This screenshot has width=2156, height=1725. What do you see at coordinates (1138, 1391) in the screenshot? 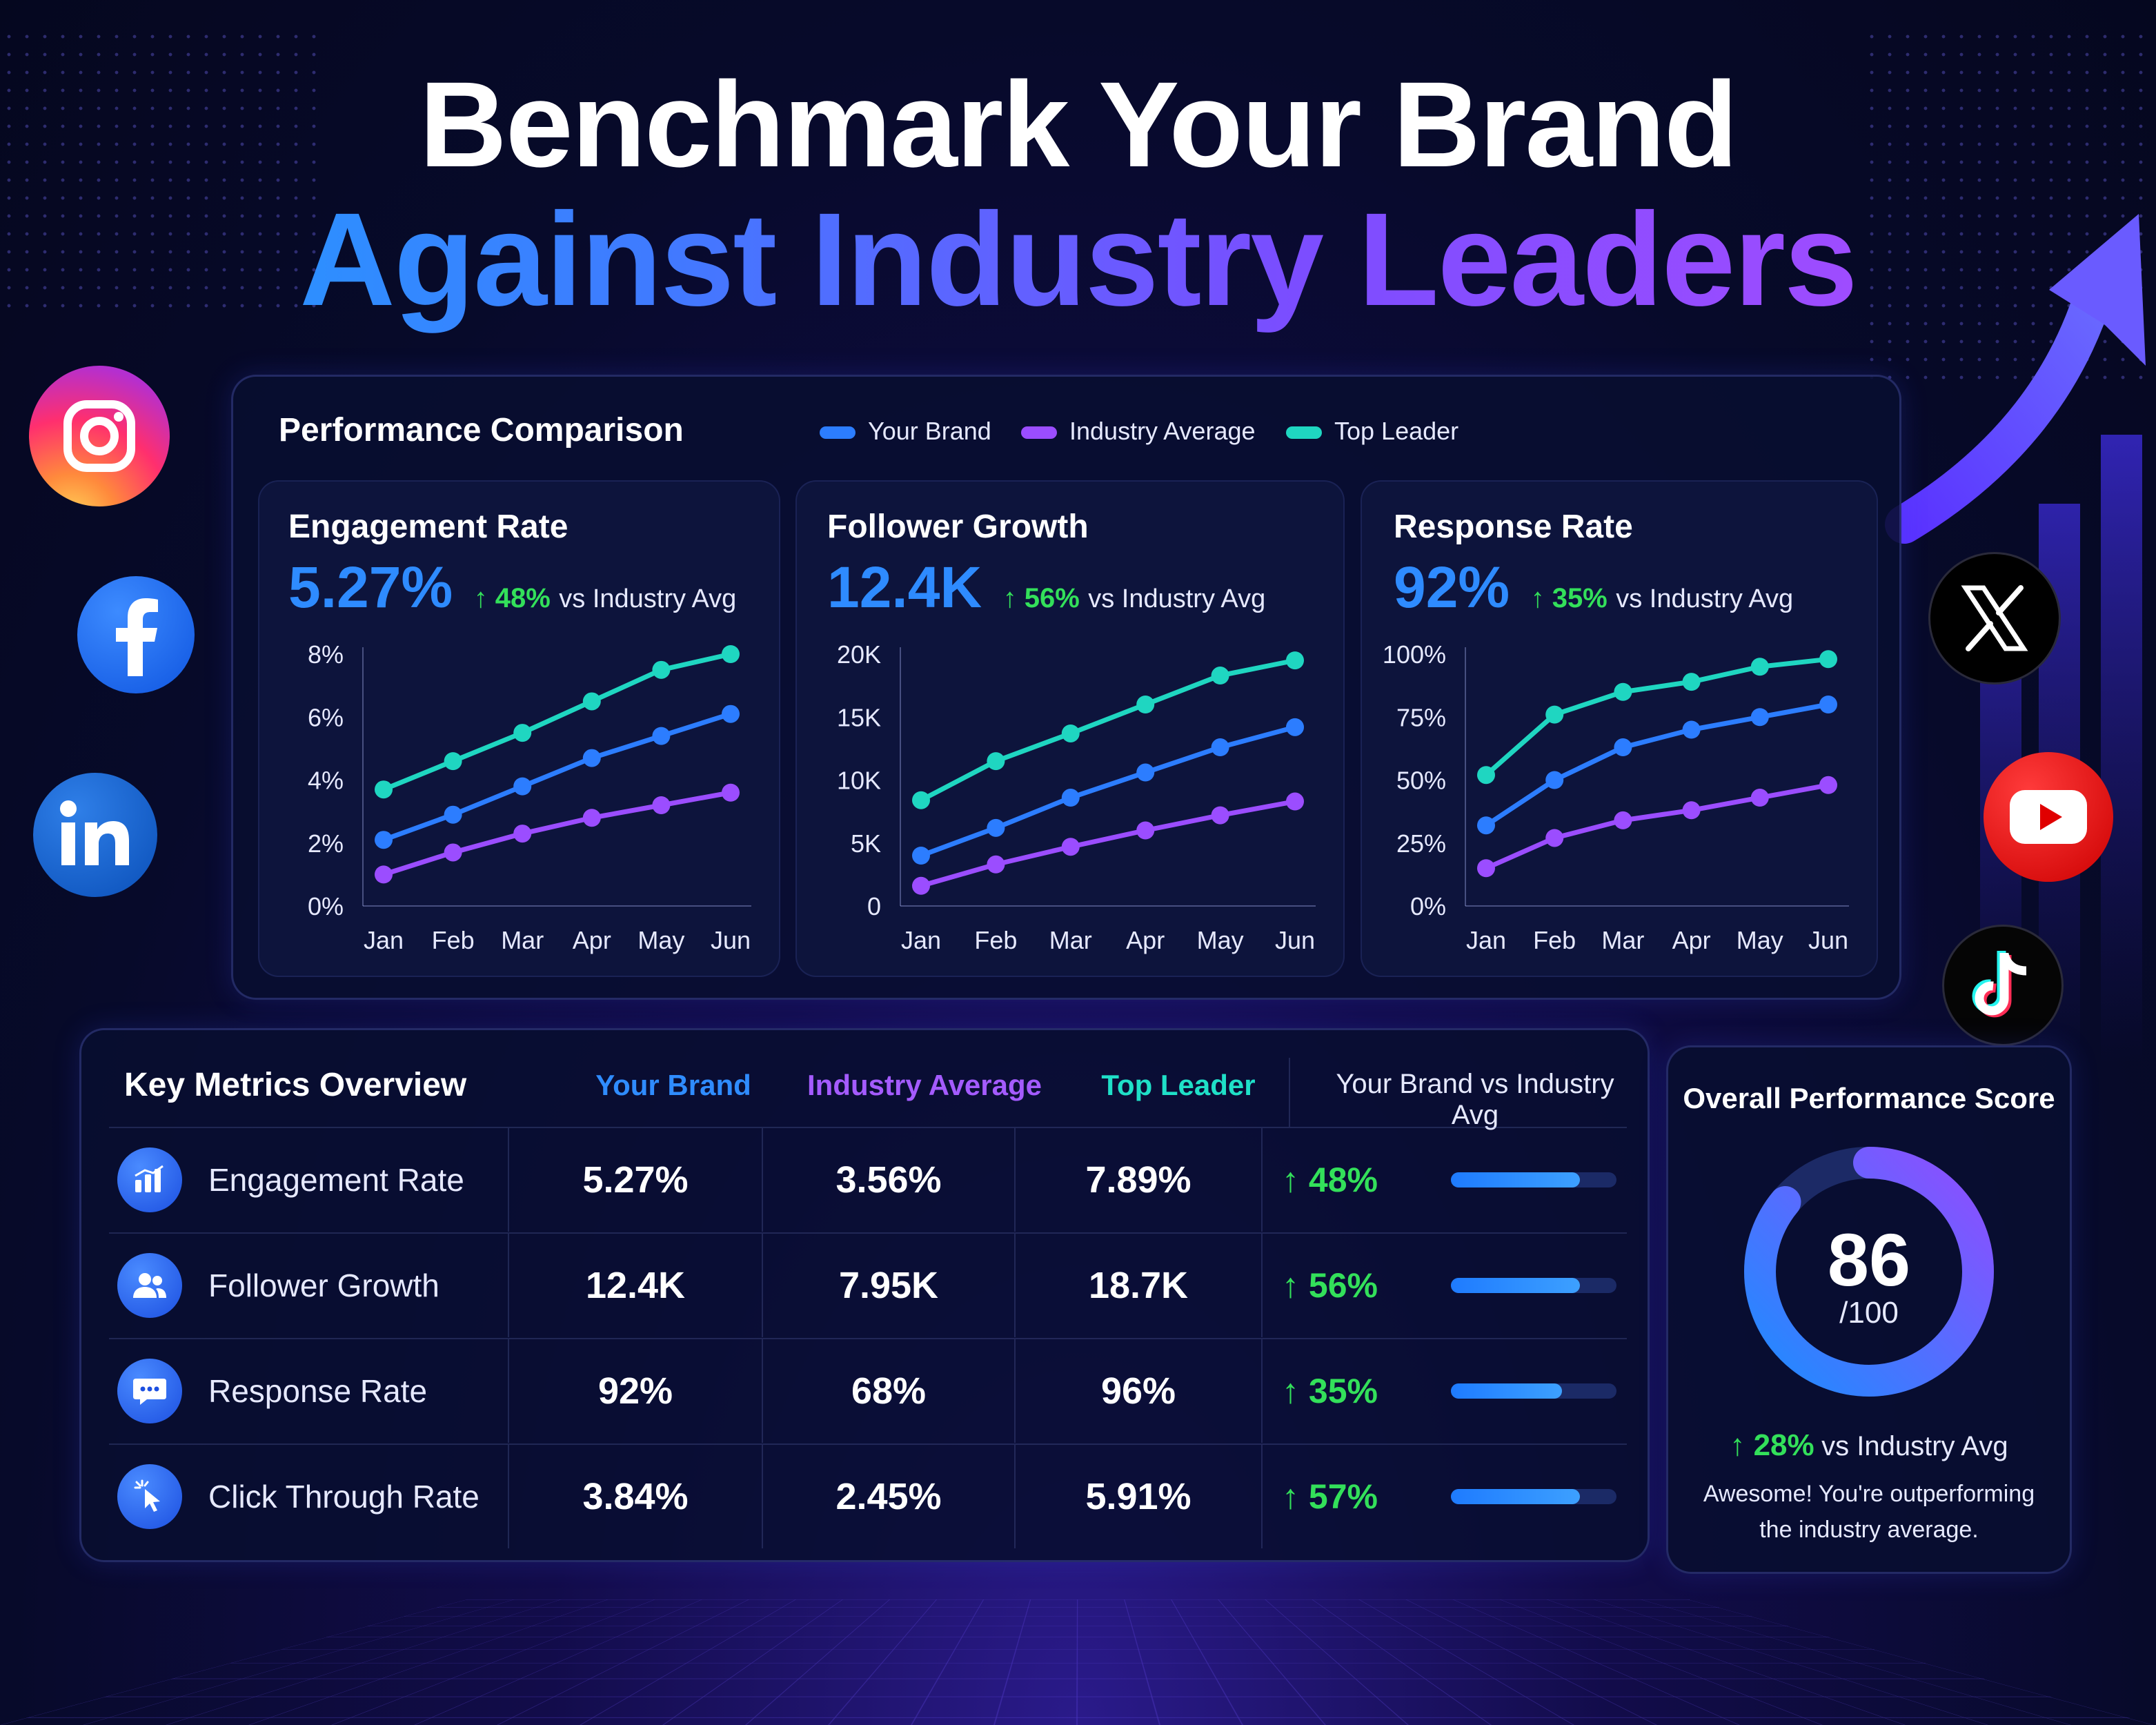
I see `metric-value-top-leader: 96%` at bounding box center [1138, 1391].